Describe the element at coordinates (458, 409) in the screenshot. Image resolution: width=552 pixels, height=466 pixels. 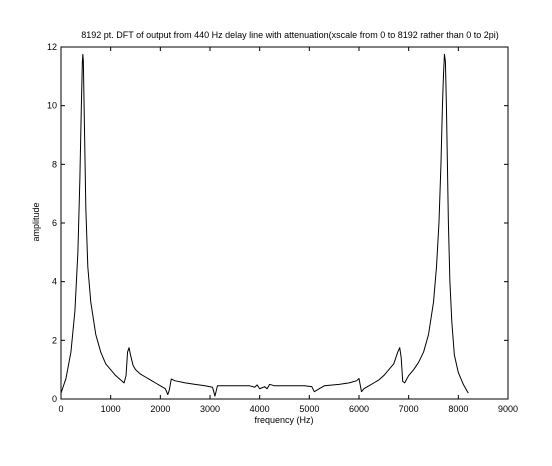
I see `x-tick-label: 8000` at that location.